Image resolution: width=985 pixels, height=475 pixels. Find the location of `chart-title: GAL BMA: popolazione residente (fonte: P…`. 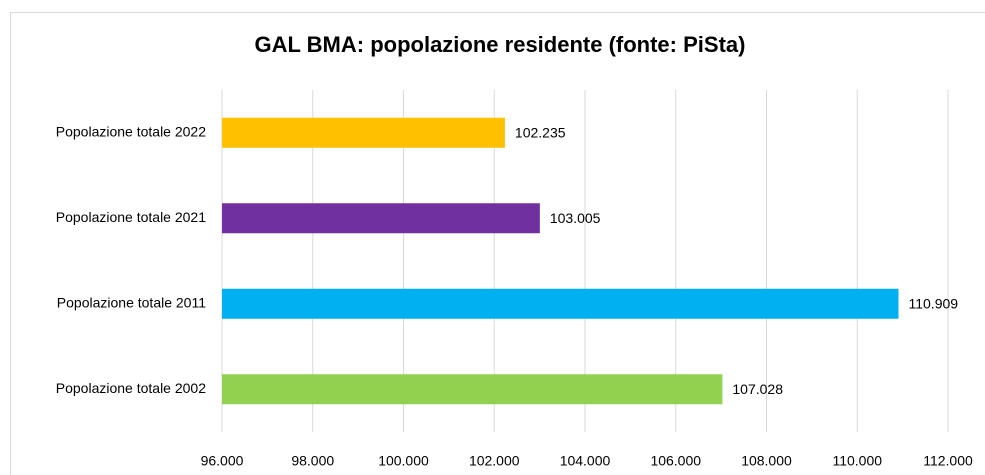

chart-title: GAL BMA: popolazione residente (fonte: P… is located at coordinates (500, 44).